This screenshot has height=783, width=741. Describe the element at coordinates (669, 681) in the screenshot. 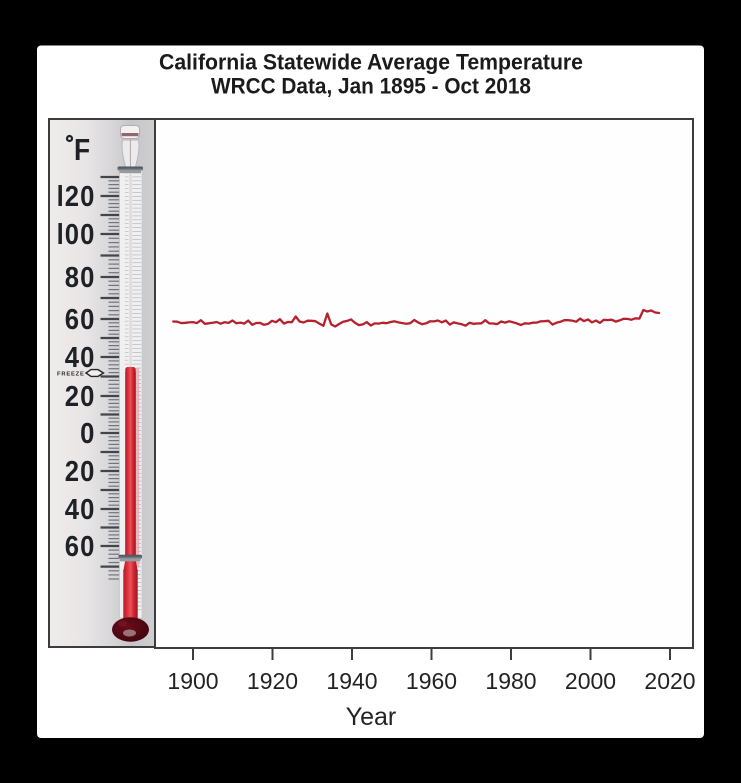

I see `svg-text: 2020` at that location.